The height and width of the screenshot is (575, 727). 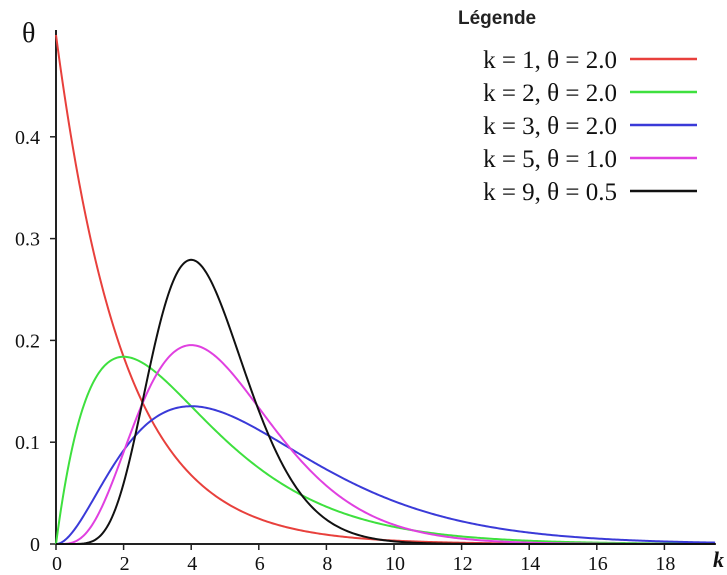 I want to click on legend-label: k = 1, θ = 2.0, so click(x=550, y=60).